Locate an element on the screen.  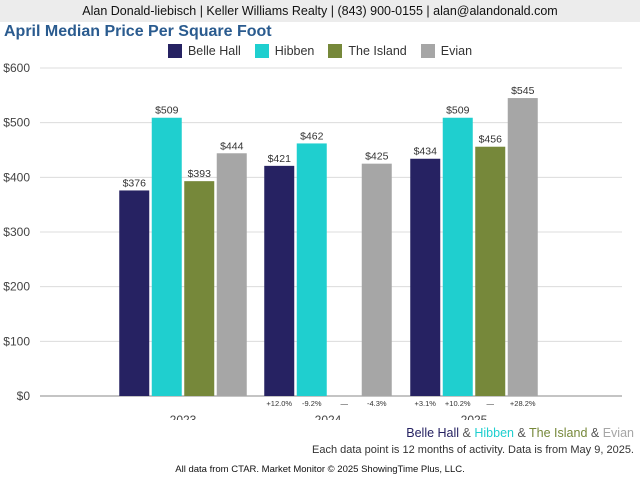
legend-item-evian: Evian is located at coordinates (446, 51).